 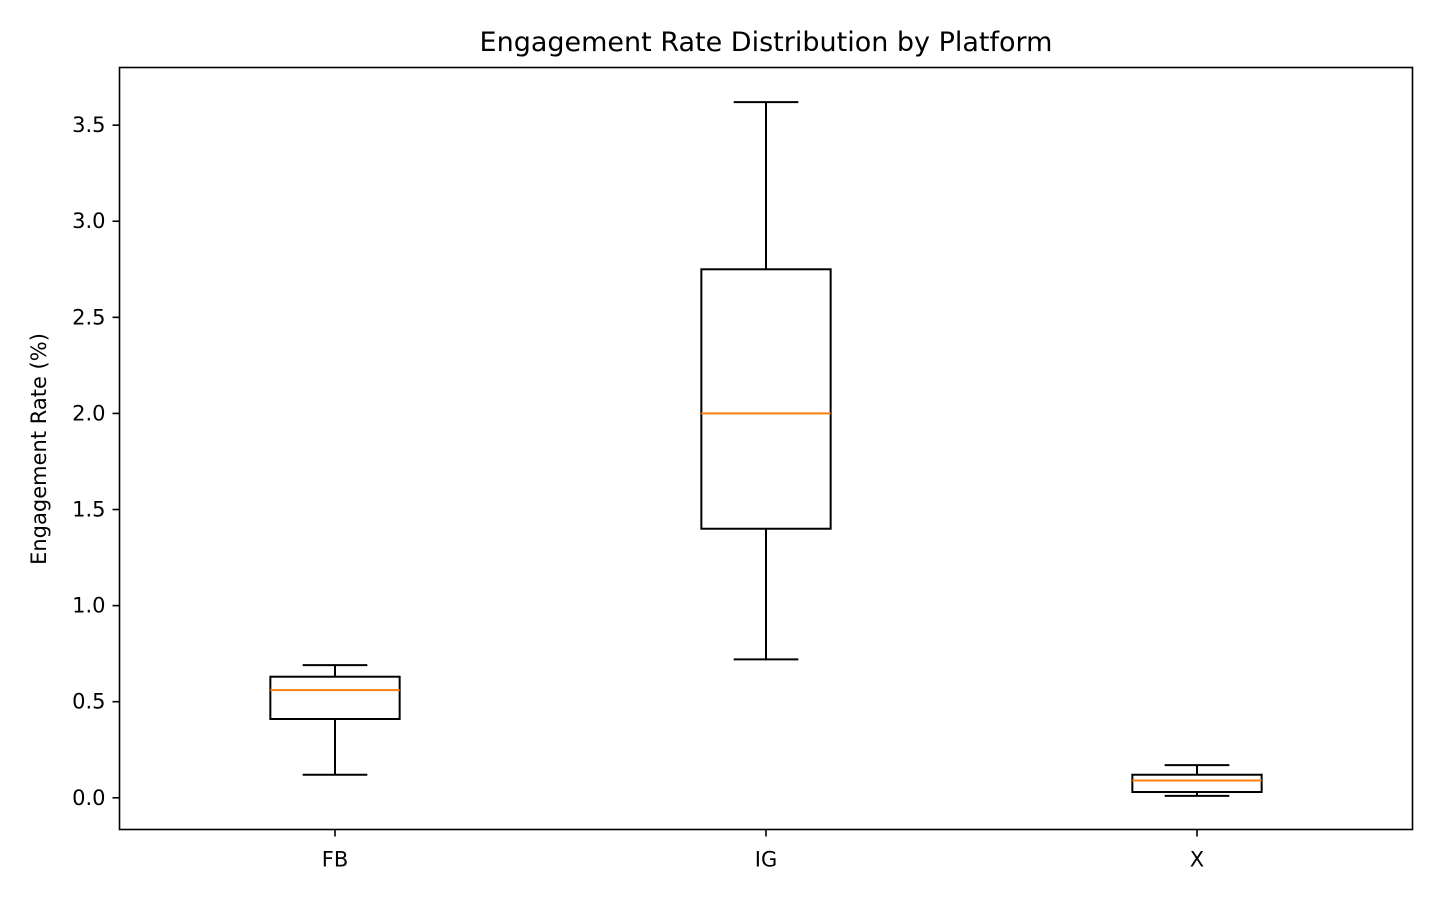 What do you see at coordinates (1197, 860) in the screenshot?
I see `x-tick-label: X` at bounding box center [1197, 860].